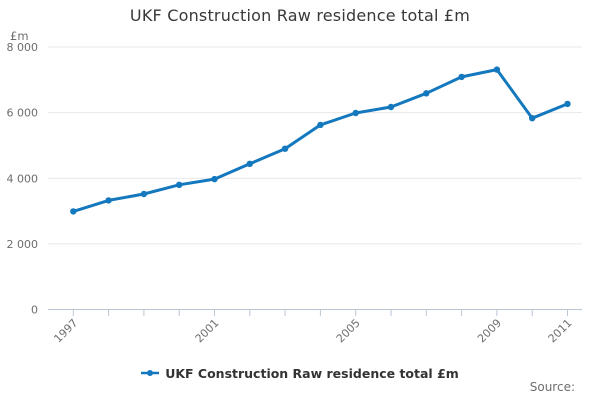 The height and width of the screenshot is (400, 600). I want to click on y-tick-label: 4 000, so click(23, 178).